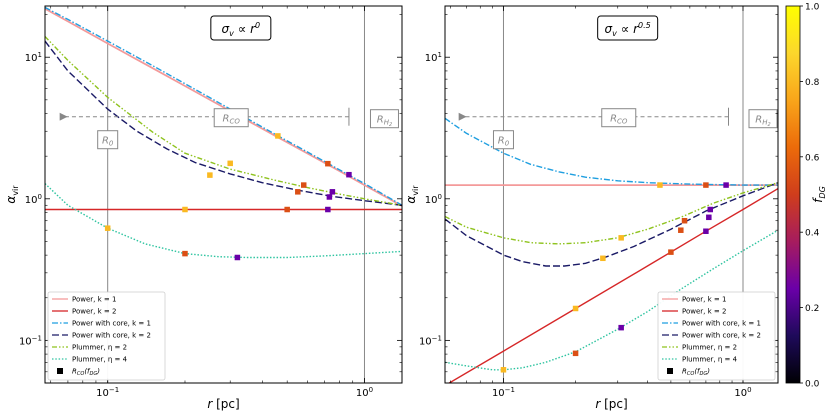 The width and height of the screenshot is (830, 415). What do you see at coordinates (644, 25) in the screenshot?
I see `title-exp: 0.5` at bounding box center [644, 25].